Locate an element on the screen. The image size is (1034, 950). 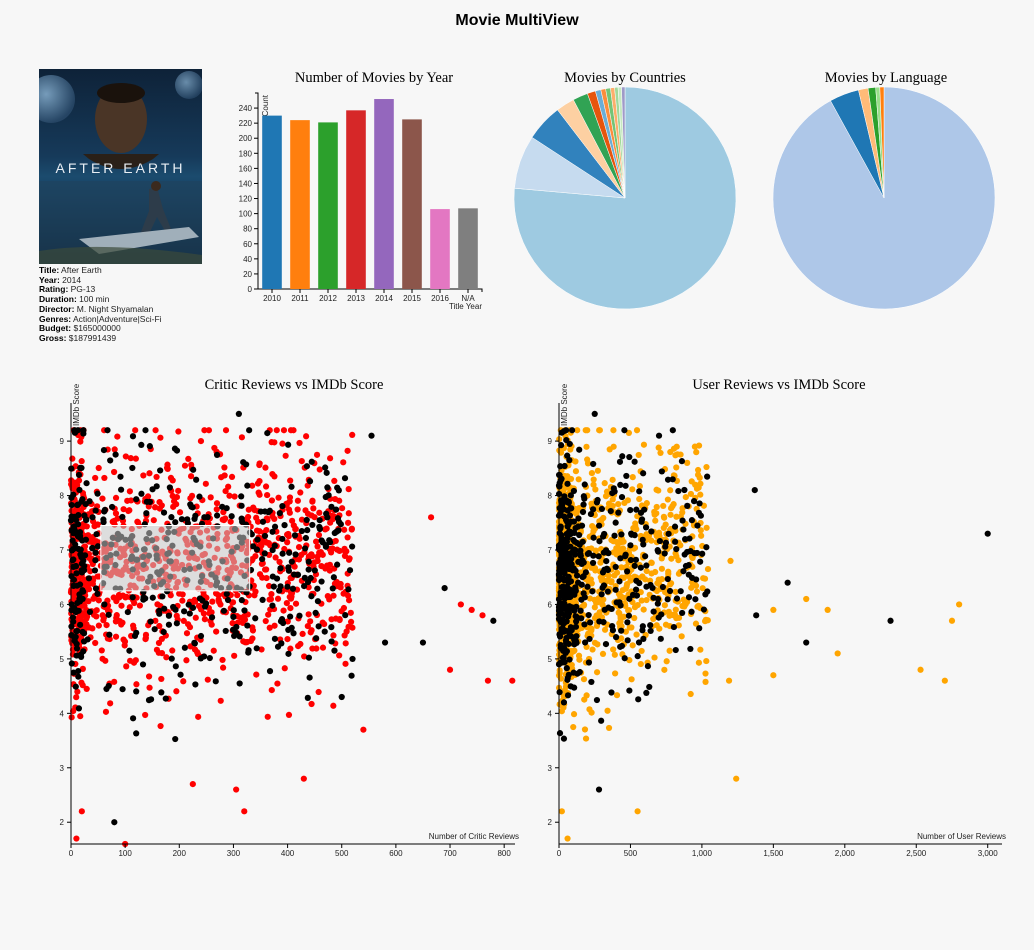
pie-slice is located at coordinates (591, 149).